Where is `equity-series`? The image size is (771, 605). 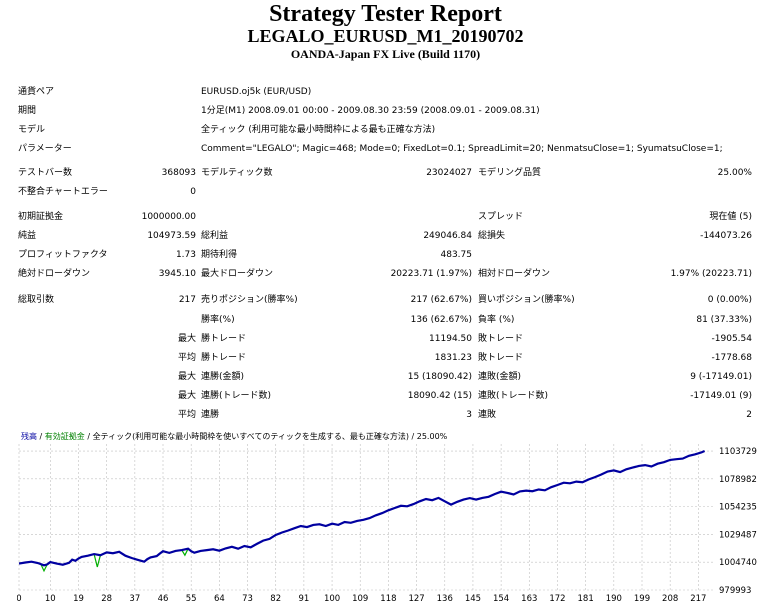 equity-series is located at coordinates (114, 560).